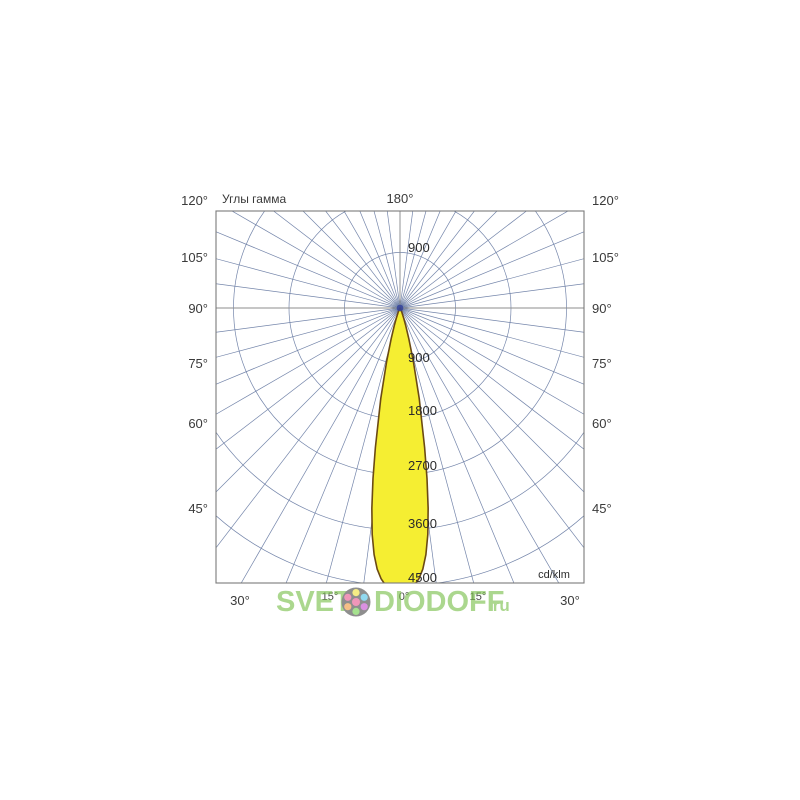  What do you see at coordinates (605, 200) in the screenshot?
I see `right-angle-label-120: 120°` at bounding box center [605, 200].